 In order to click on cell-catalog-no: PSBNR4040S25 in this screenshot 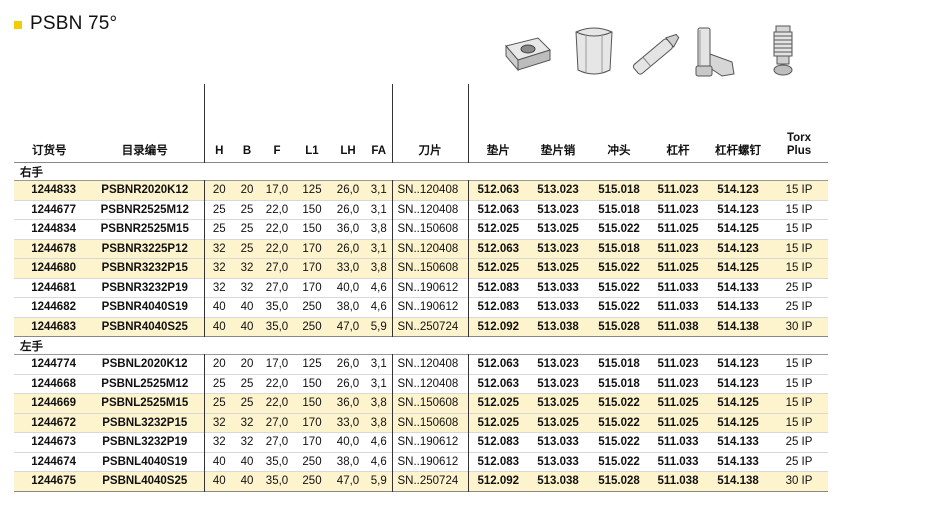, I will do `click(144, 326)`.